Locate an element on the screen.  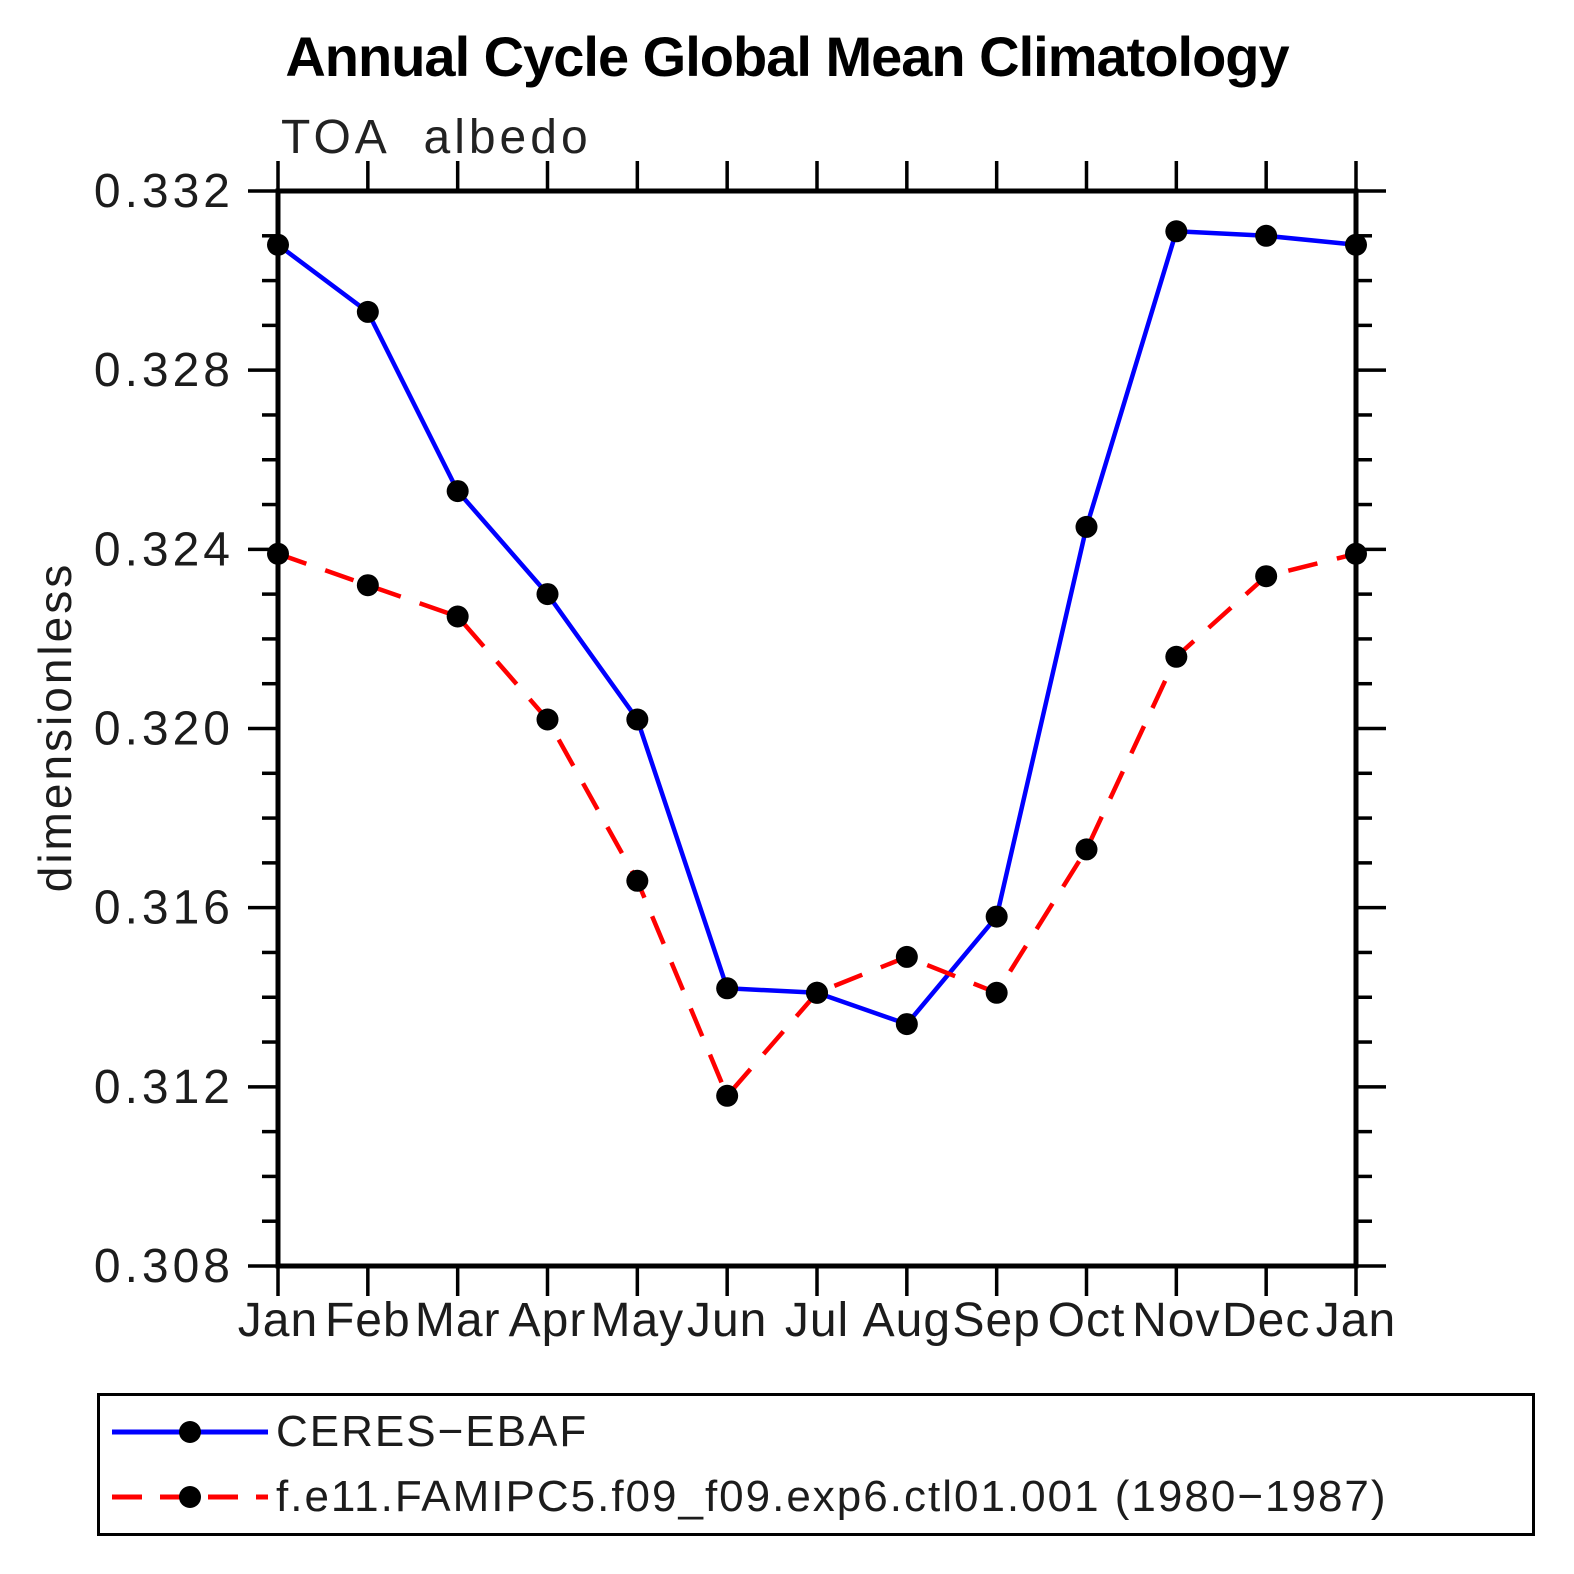
x-axis-label: May is located at coordinates (637, 1320).